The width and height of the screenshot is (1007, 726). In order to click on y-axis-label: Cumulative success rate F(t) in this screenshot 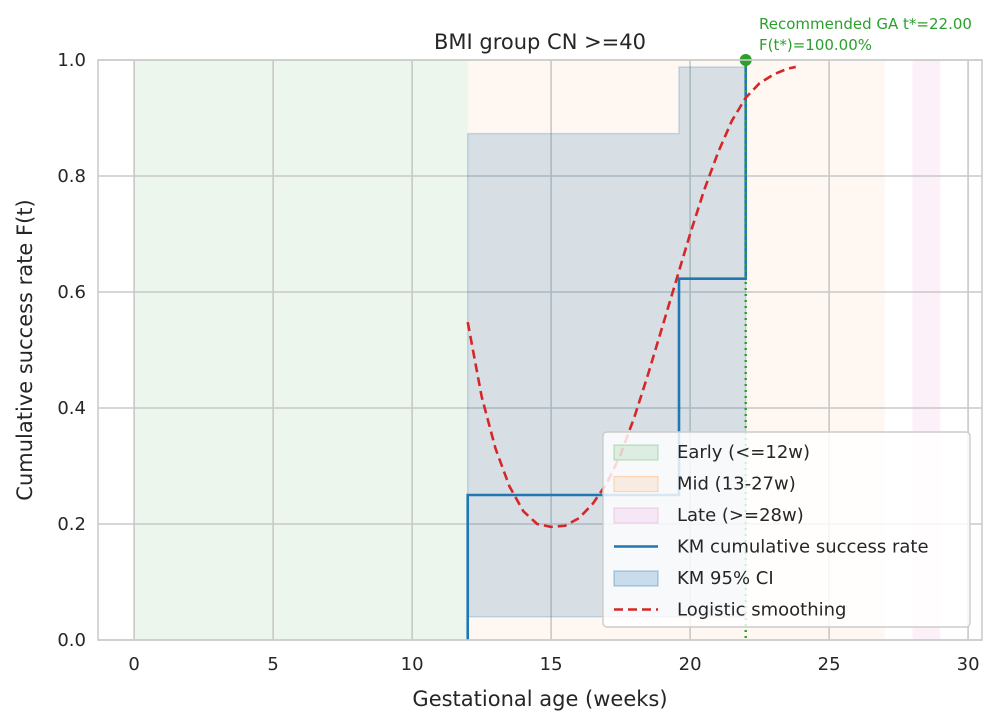, I will do `click(25, 349)`.